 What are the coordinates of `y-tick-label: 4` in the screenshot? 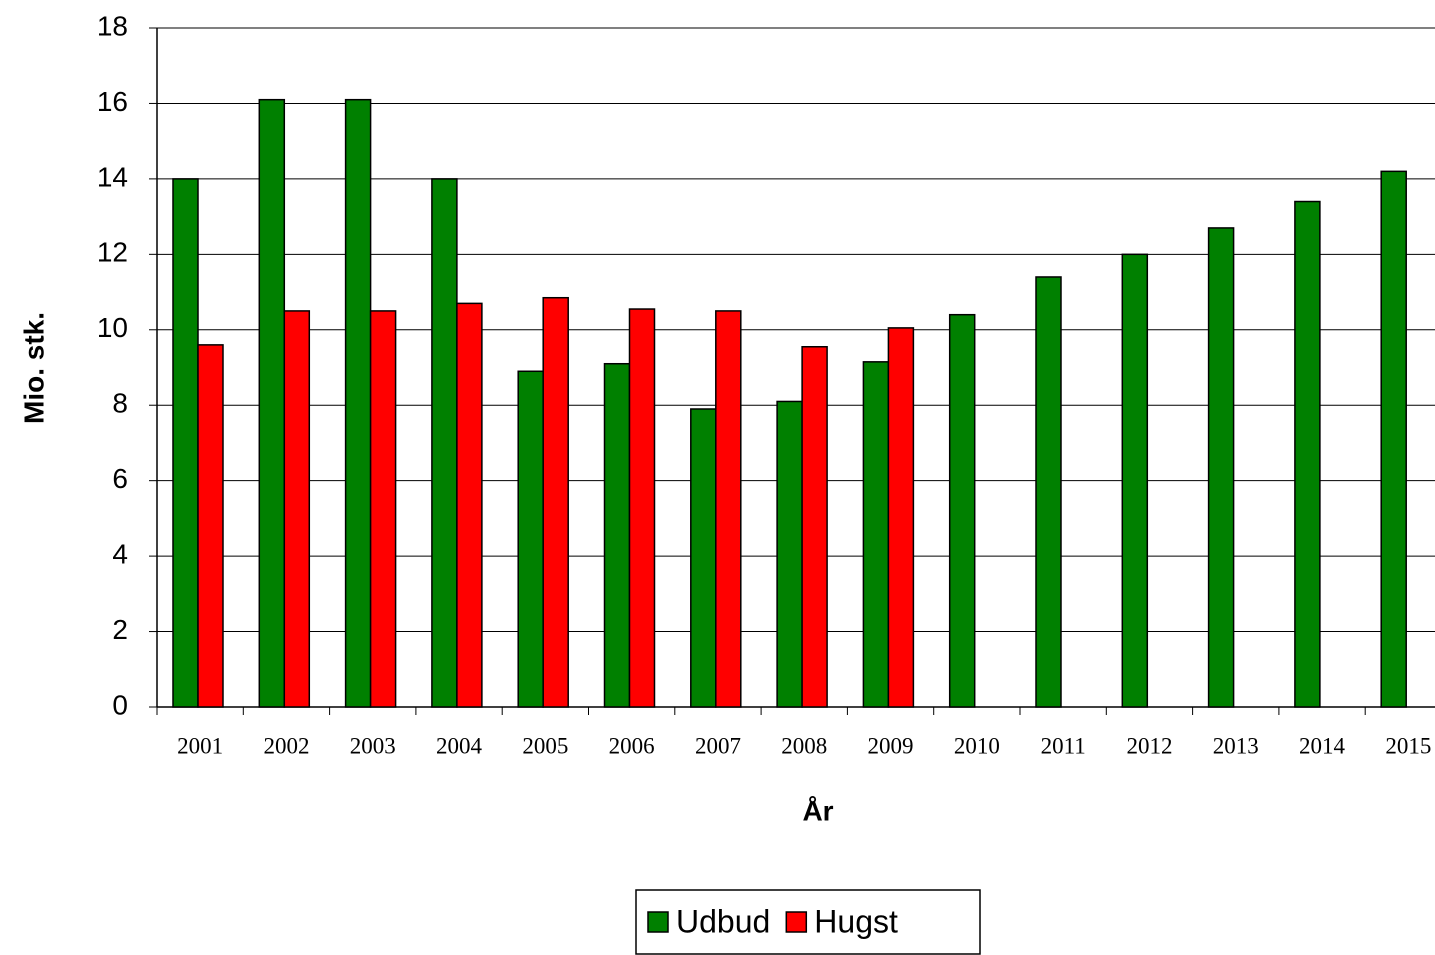 It's located at (120, 554).